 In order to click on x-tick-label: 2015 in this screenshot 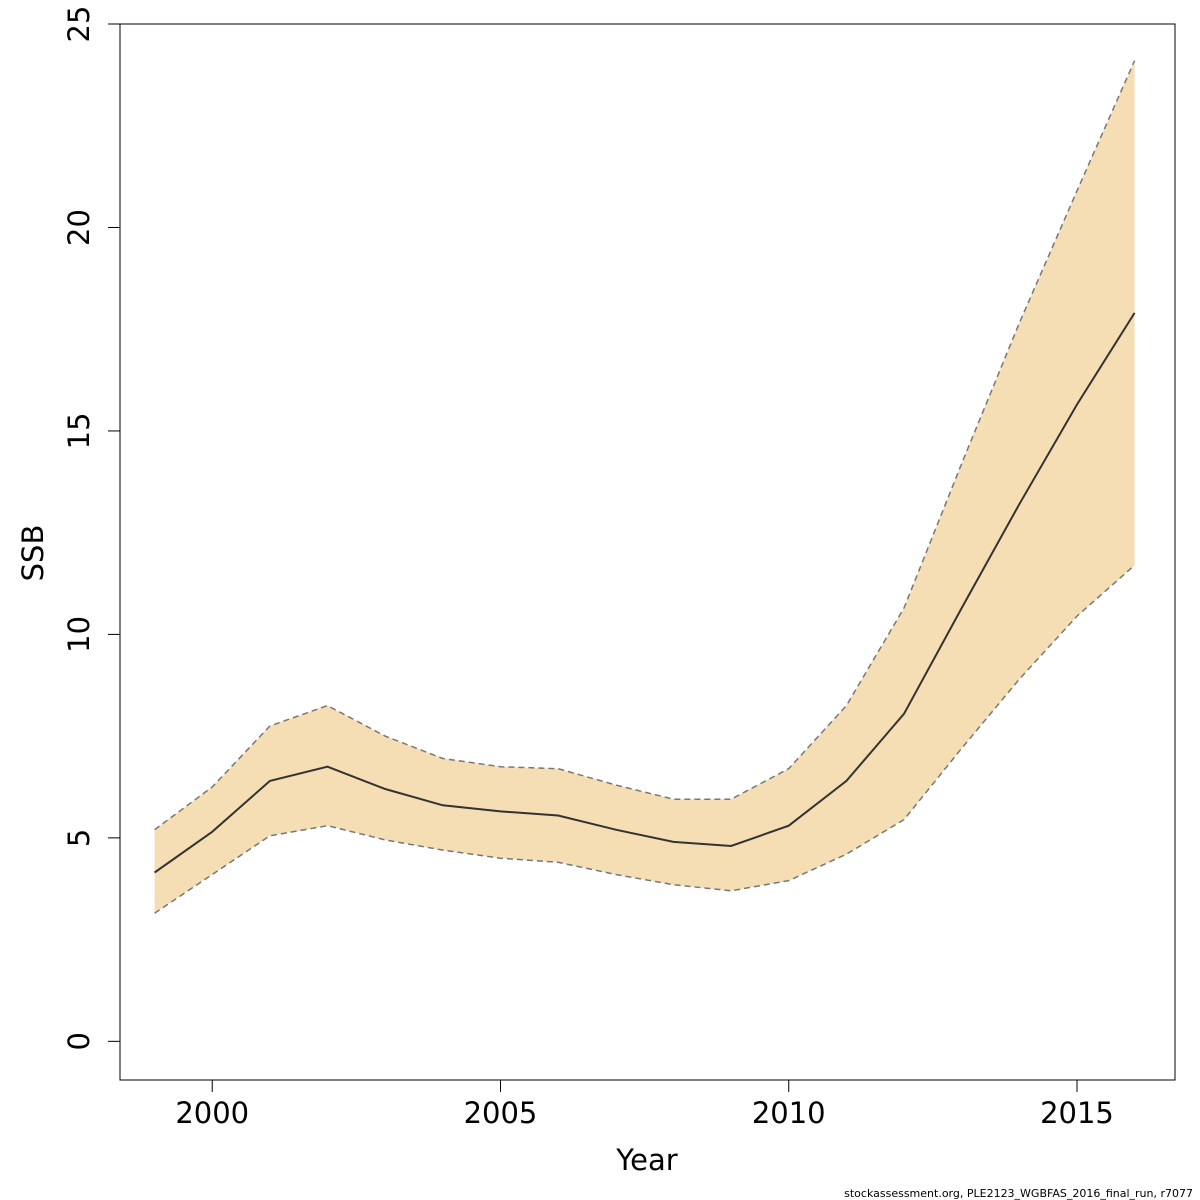, I will do `click(1077, 1113)`.